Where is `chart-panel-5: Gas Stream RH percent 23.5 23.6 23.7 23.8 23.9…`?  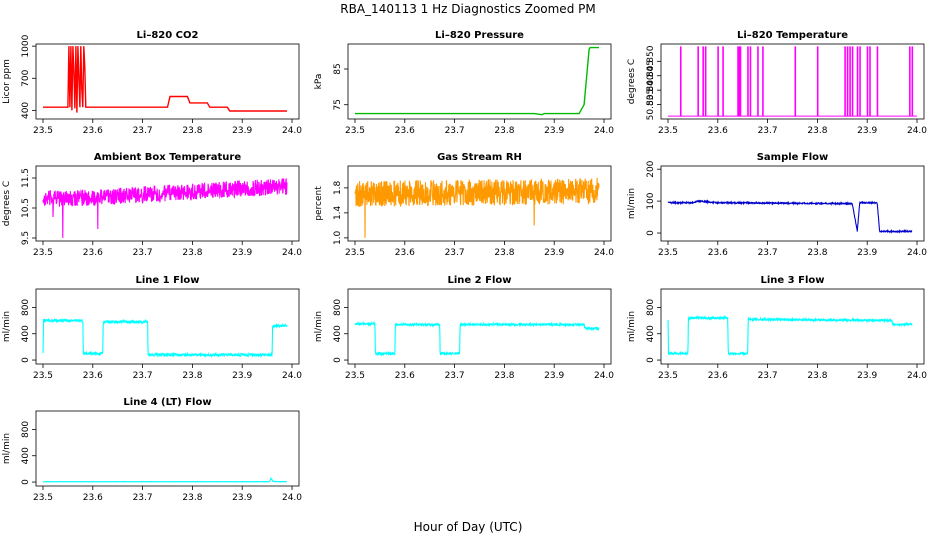 chart-panel-5: Gas Stream RH percent 23.5 23.6 23.7 23.8 23.9… is located at coordinates (464, 205).